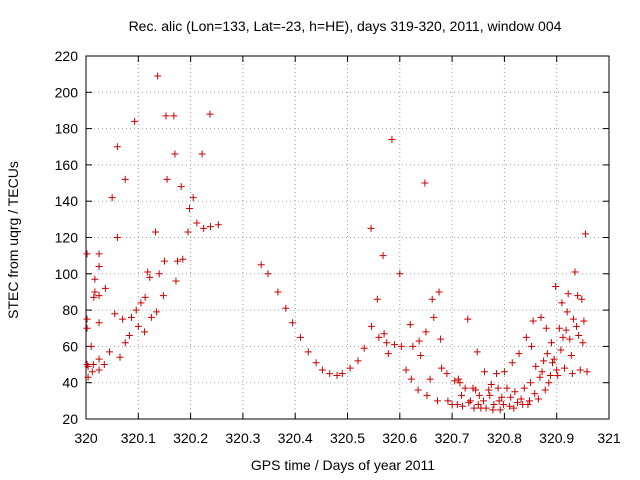 The width and height of the screenshot is (640, 480). I want to click on y-tick-label: 80, so click(70, 310).